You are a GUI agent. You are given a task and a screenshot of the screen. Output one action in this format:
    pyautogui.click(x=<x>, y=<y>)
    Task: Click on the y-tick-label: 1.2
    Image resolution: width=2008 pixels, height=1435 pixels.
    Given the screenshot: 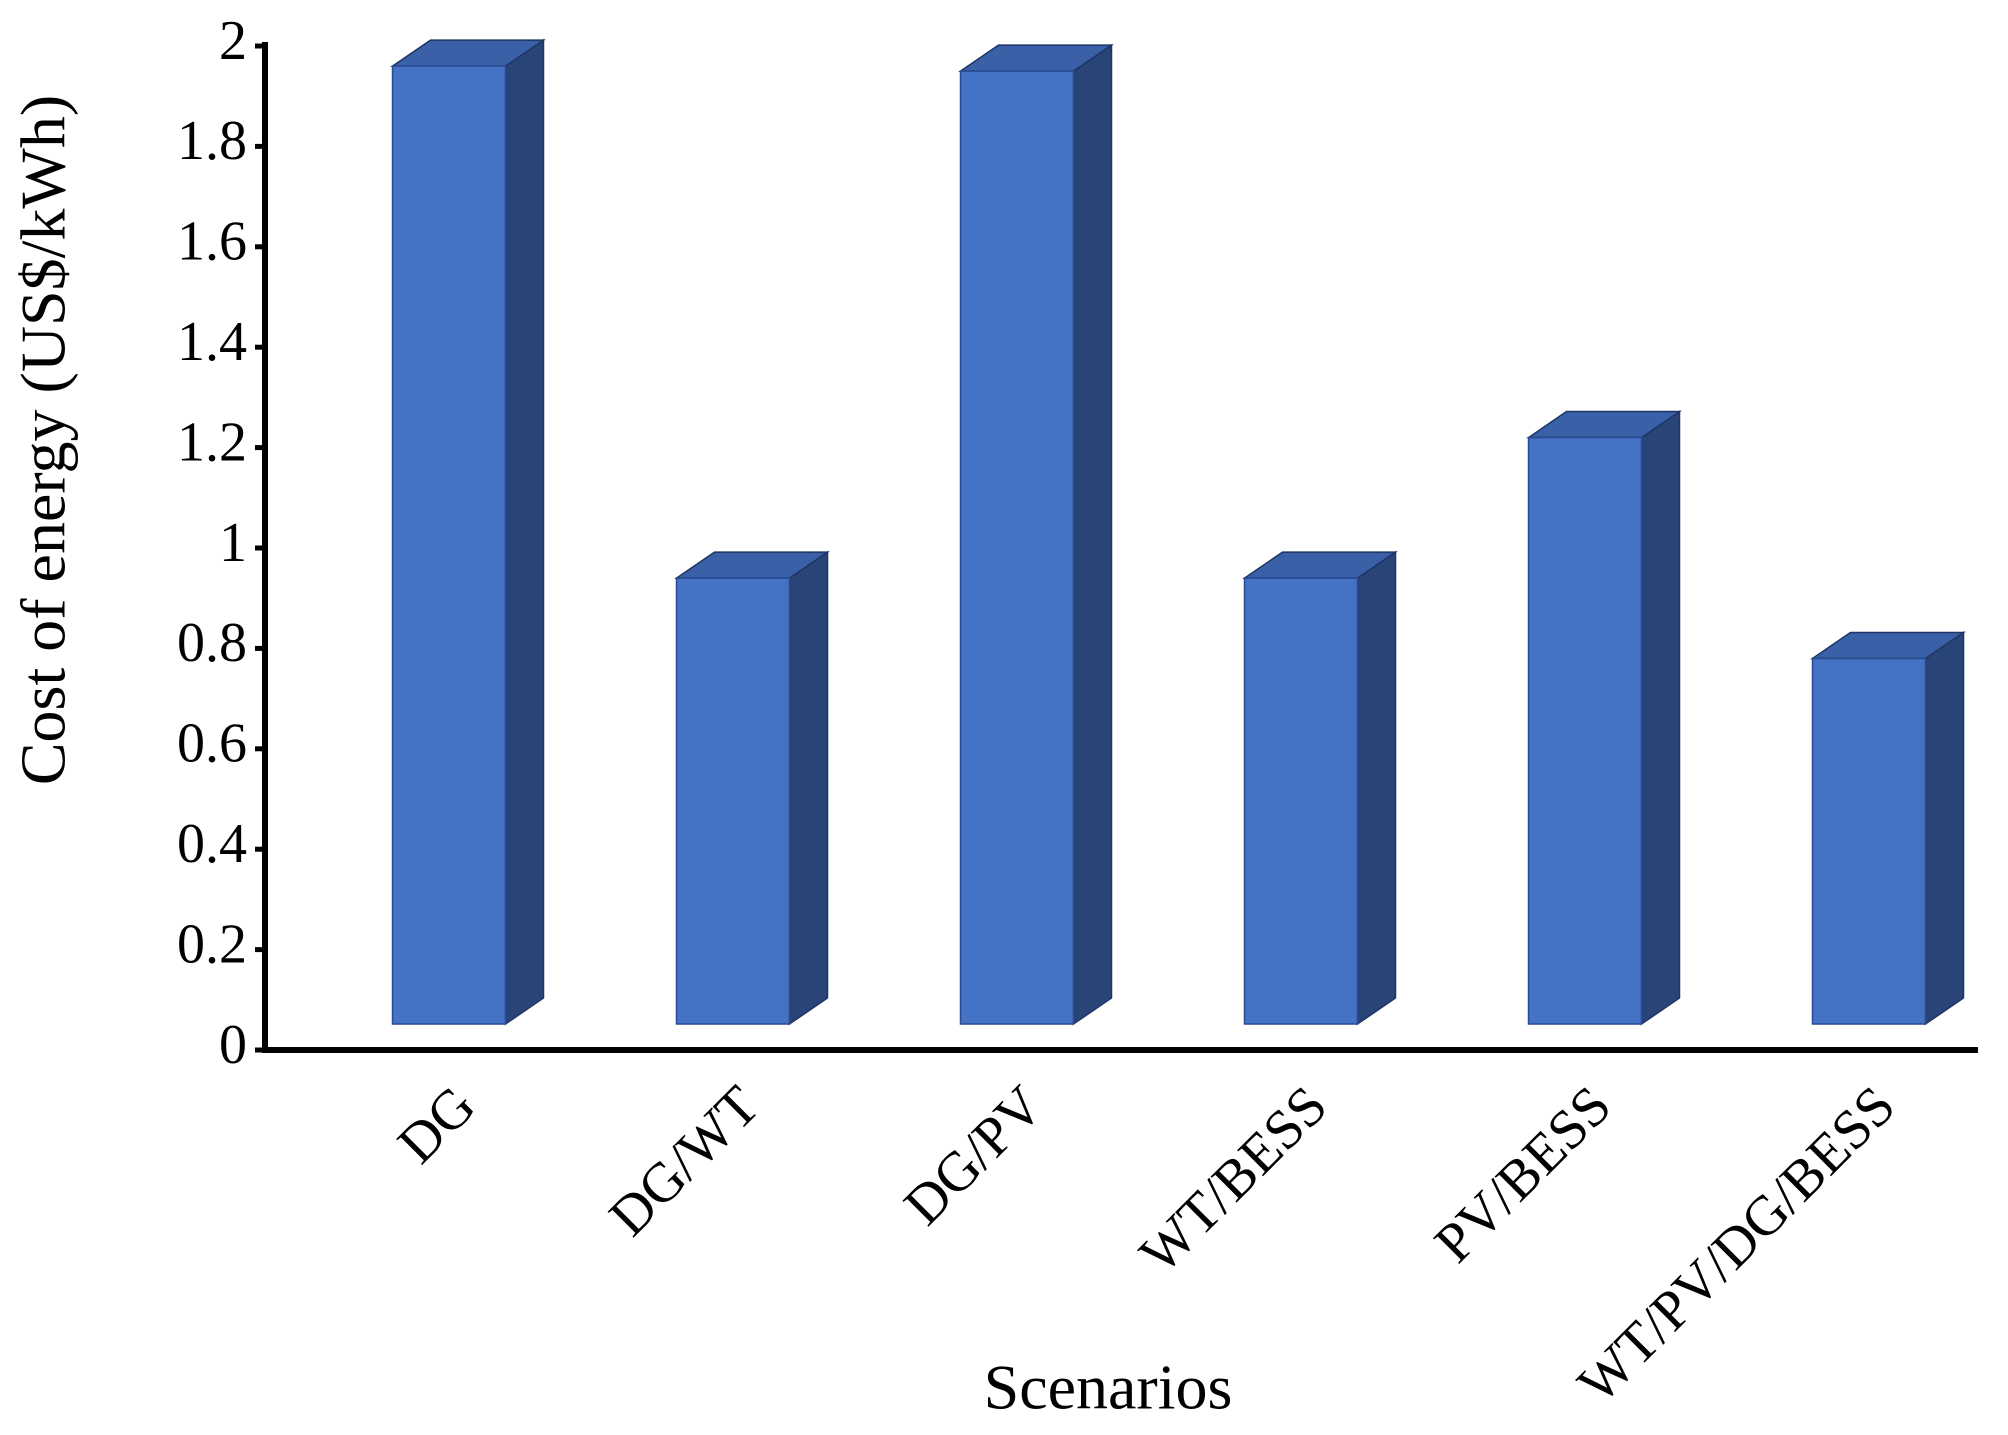 What is the action you would take?
    pyautogui.click(x=212, y=442)
    